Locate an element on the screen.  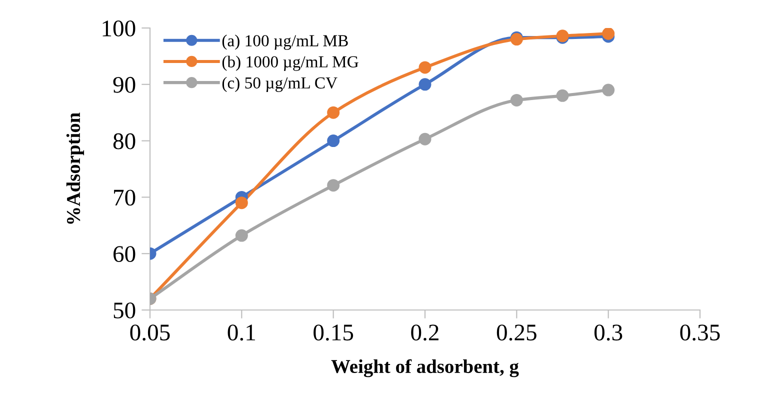
legend-label: (a) 100 µg/mL MB is located at coordinates (285, 42).